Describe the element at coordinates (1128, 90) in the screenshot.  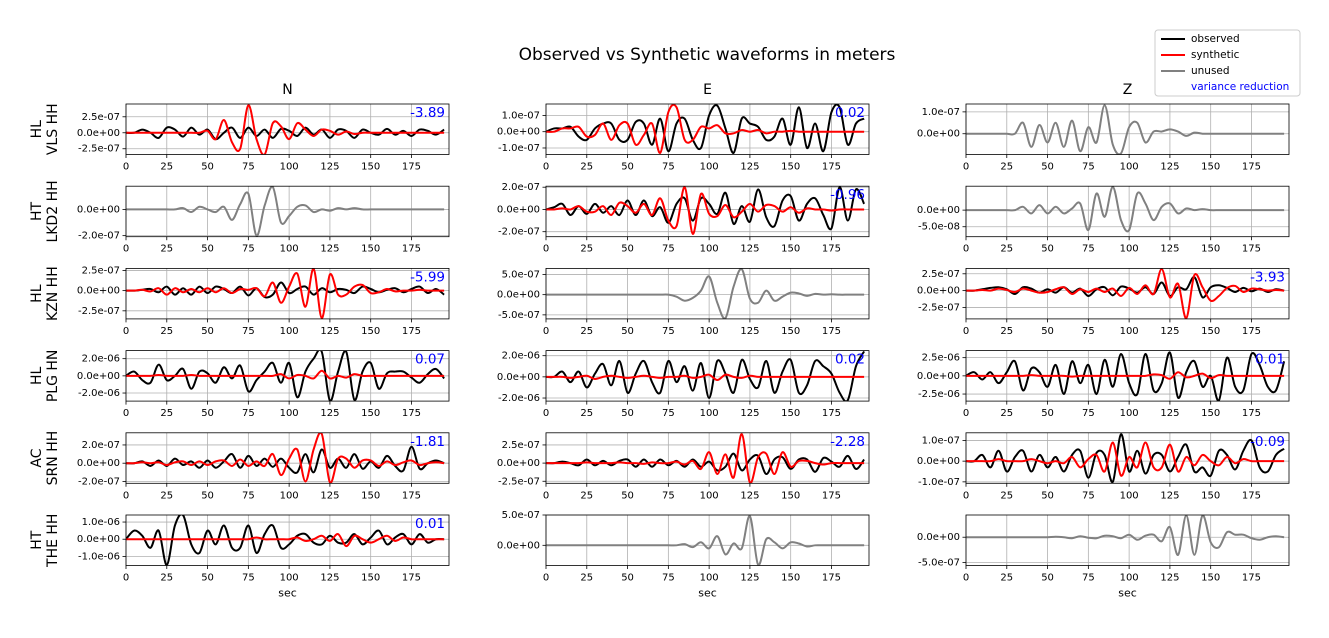
I see `subplot-title: Z` at that location.